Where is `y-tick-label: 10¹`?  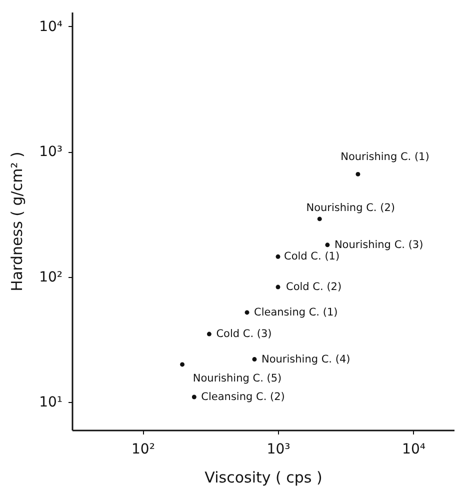
y-tick-label: 10¹ is located at coordinates (50, 402).